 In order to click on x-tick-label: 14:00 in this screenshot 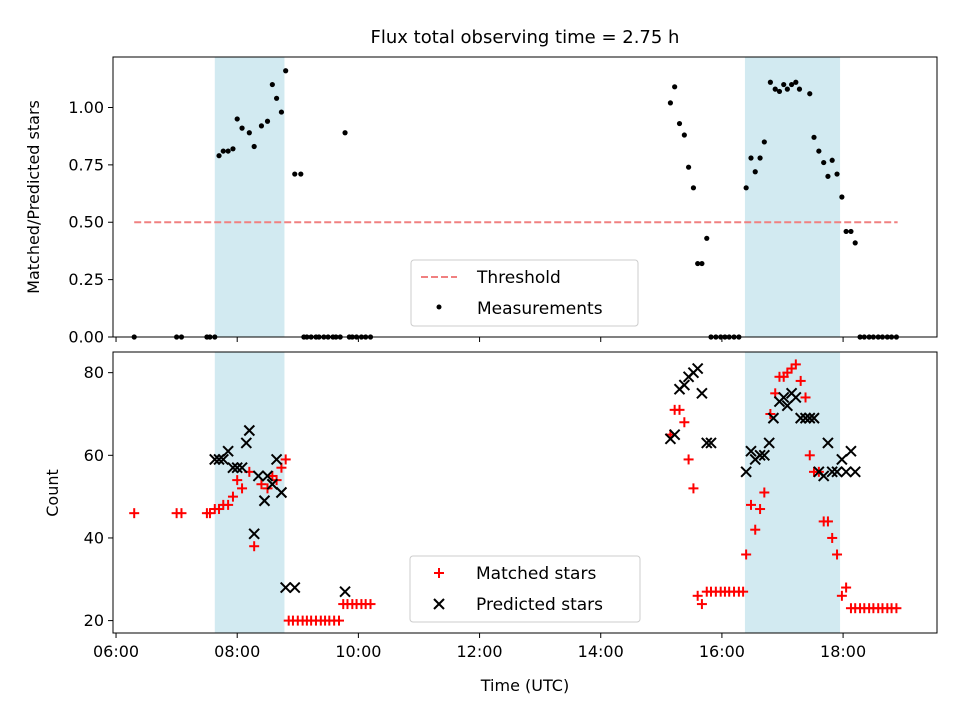, I will do `click(601, 651)`.